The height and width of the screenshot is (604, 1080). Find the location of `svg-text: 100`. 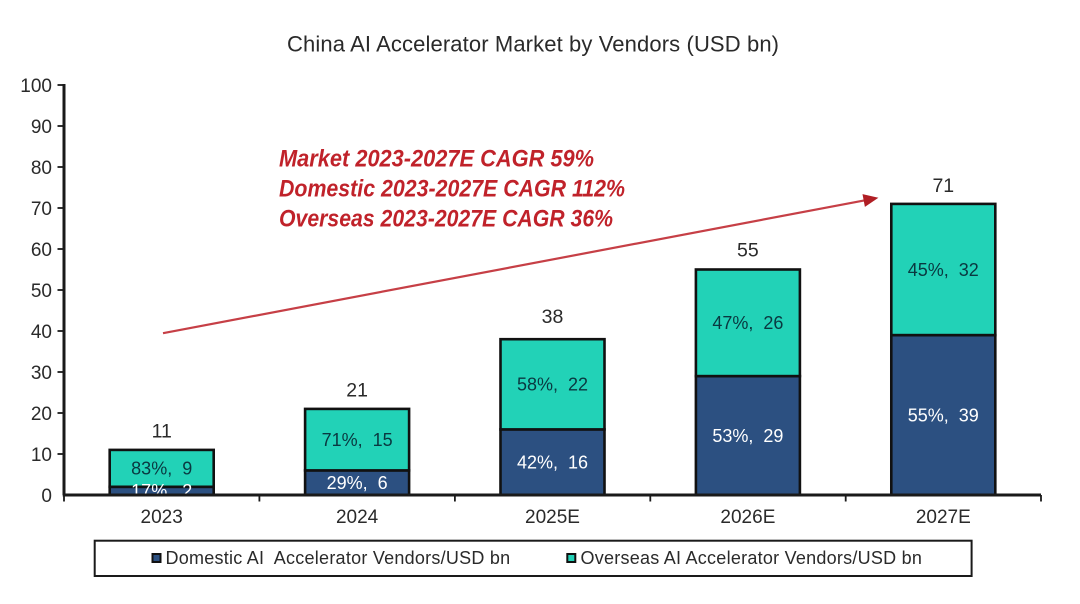

svg-text: 100 is located at coordinates (36, 86).